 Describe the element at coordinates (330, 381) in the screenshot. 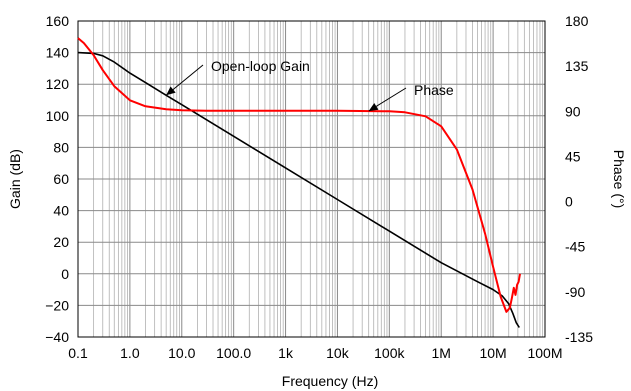

I see `x-axis-title: Frequency (Hz)` at that location.